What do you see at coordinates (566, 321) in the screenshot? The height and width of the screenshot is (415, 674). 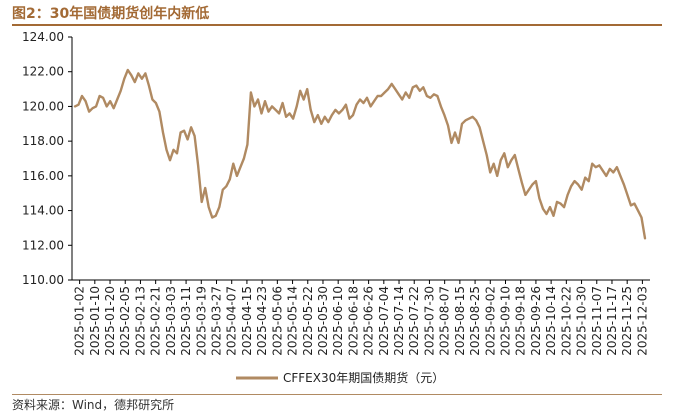 I see `x-tick-label: 2025-10-22` at bounding box center [566, 321].